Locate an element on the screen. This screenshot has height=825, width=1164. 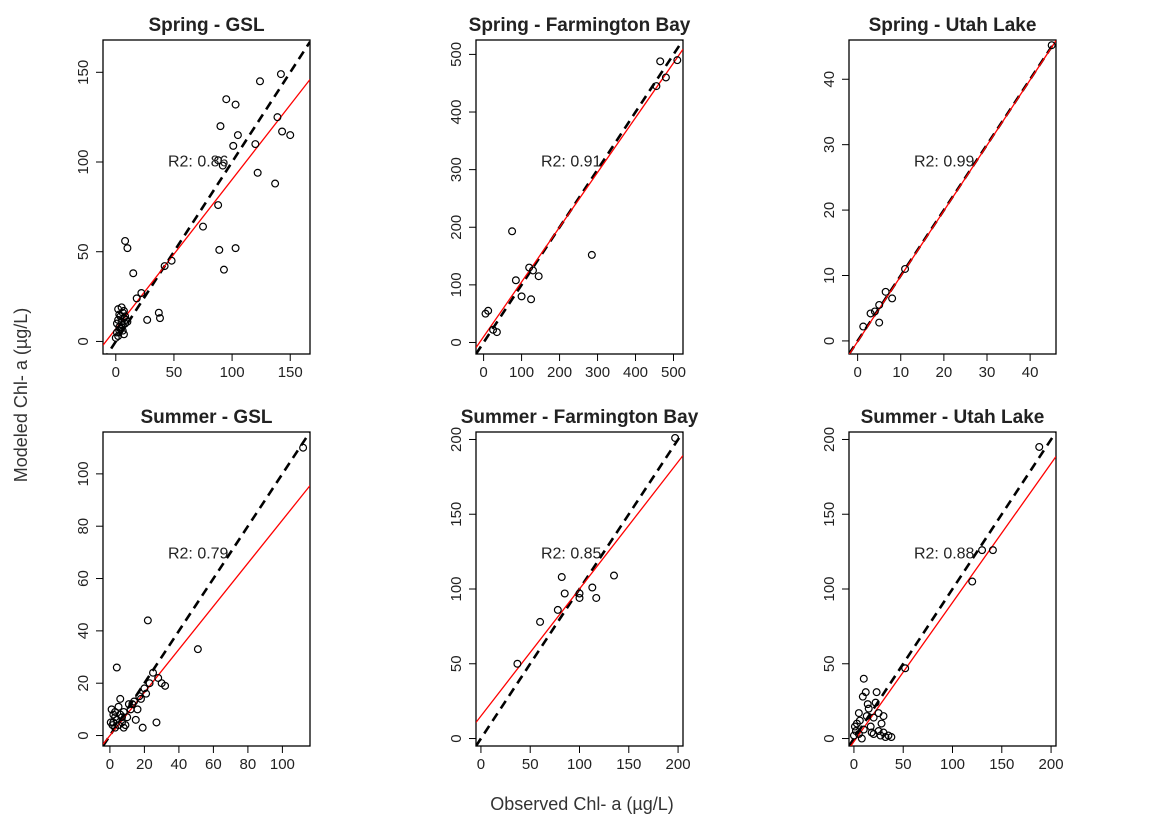
panel-title: Summer - Utah Lake is located at coordinates (953, 417).